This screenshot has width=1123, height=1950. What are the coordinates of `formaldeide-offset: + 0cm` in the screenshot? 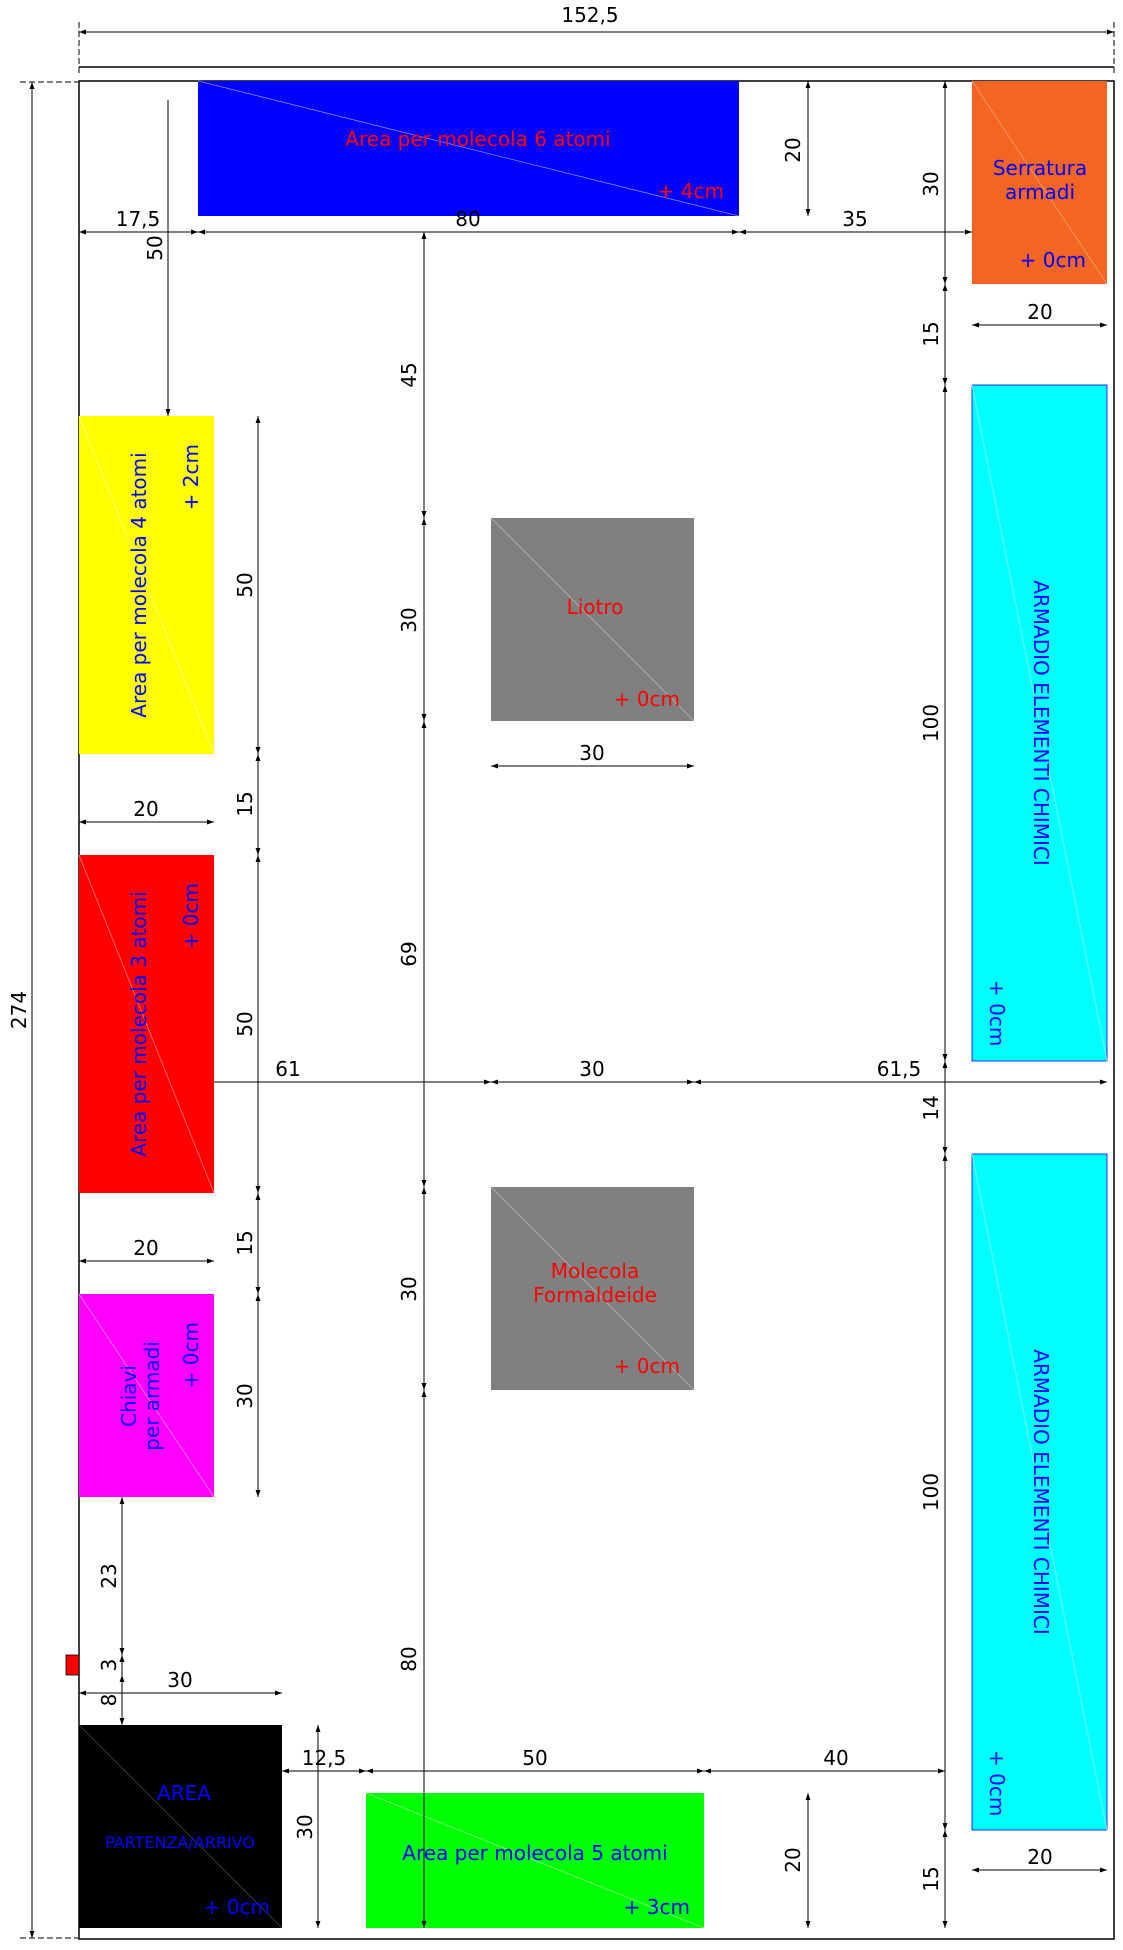 It's located at (647, 1366).